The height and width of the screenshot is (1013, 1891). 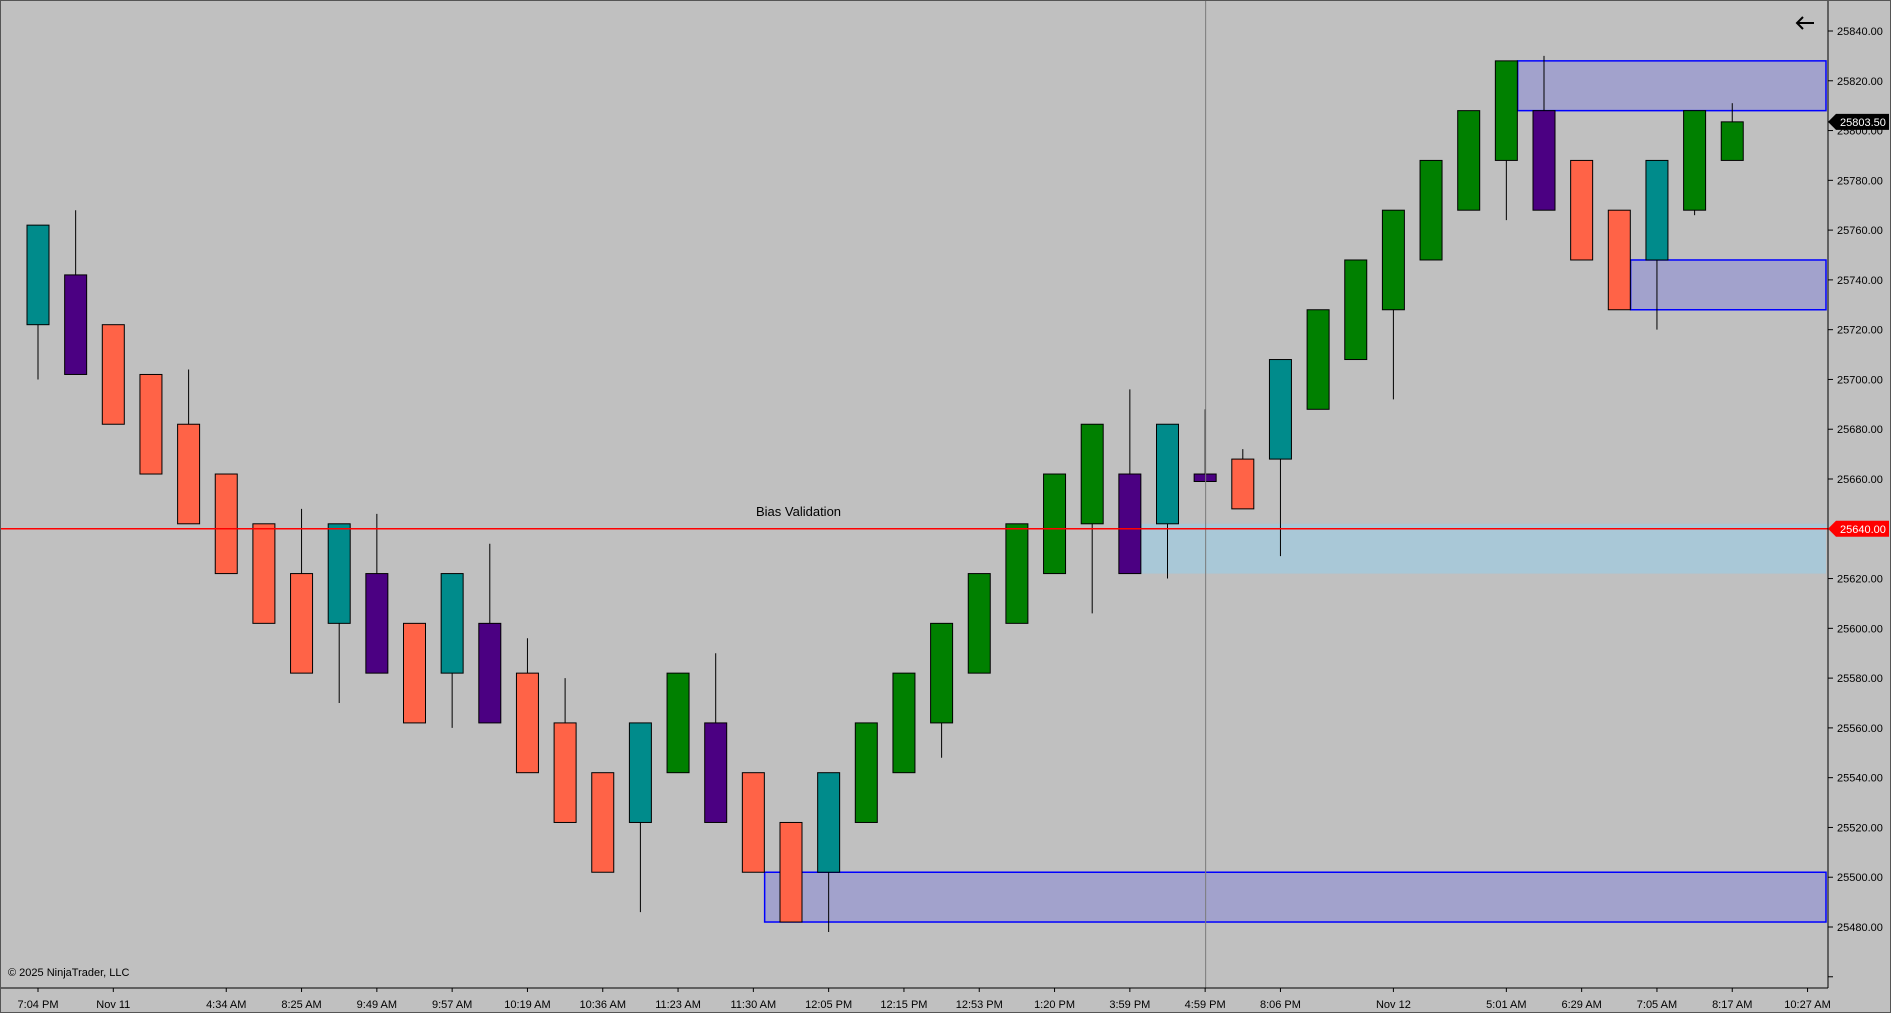 I want to click on y-tick-label: 25520.00, so click(x=1860, y=828).